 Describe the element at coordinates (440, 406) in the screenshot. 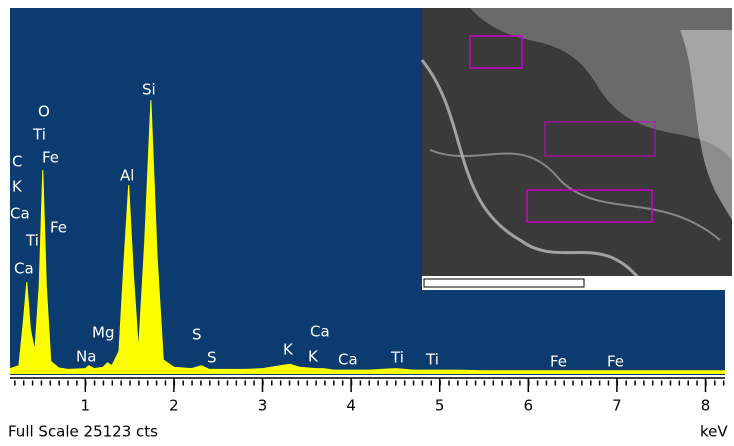

I see `x-tick-label: 5` at that location.